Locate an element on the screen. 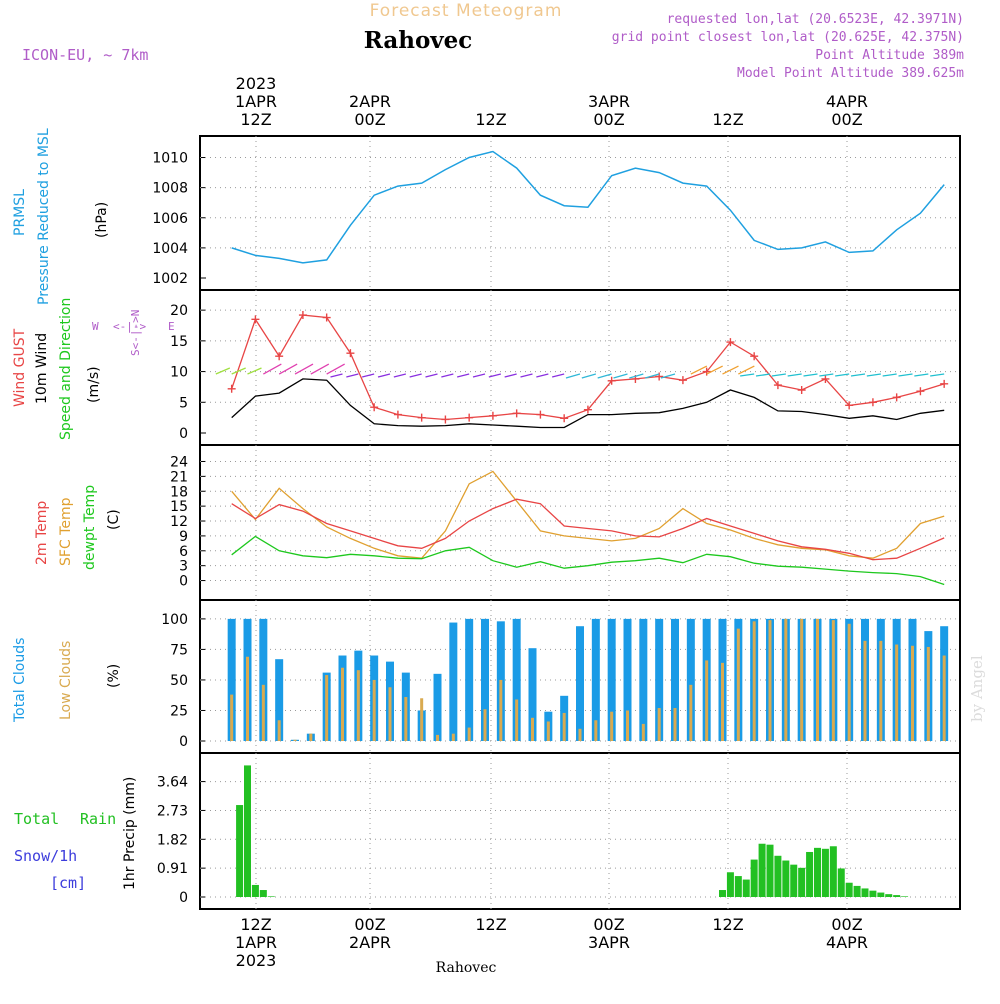  precip-frame is located at coordinates (580, 831).